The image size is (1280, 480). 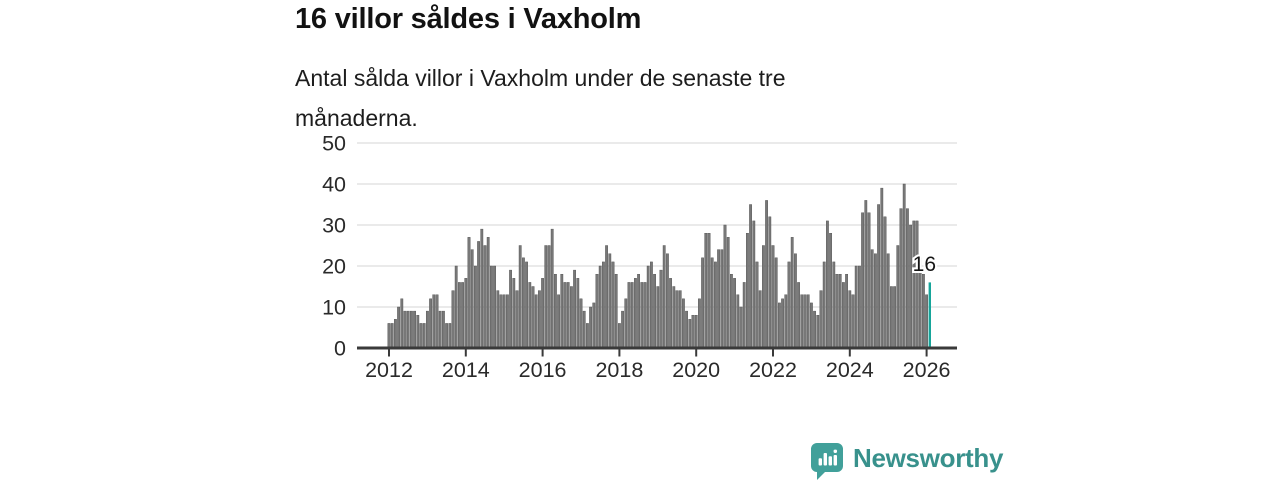 What do you see at coordinates (657, 348) in the screenshot?
I see `x-axis-baseline` at bounding box center [657, 348].